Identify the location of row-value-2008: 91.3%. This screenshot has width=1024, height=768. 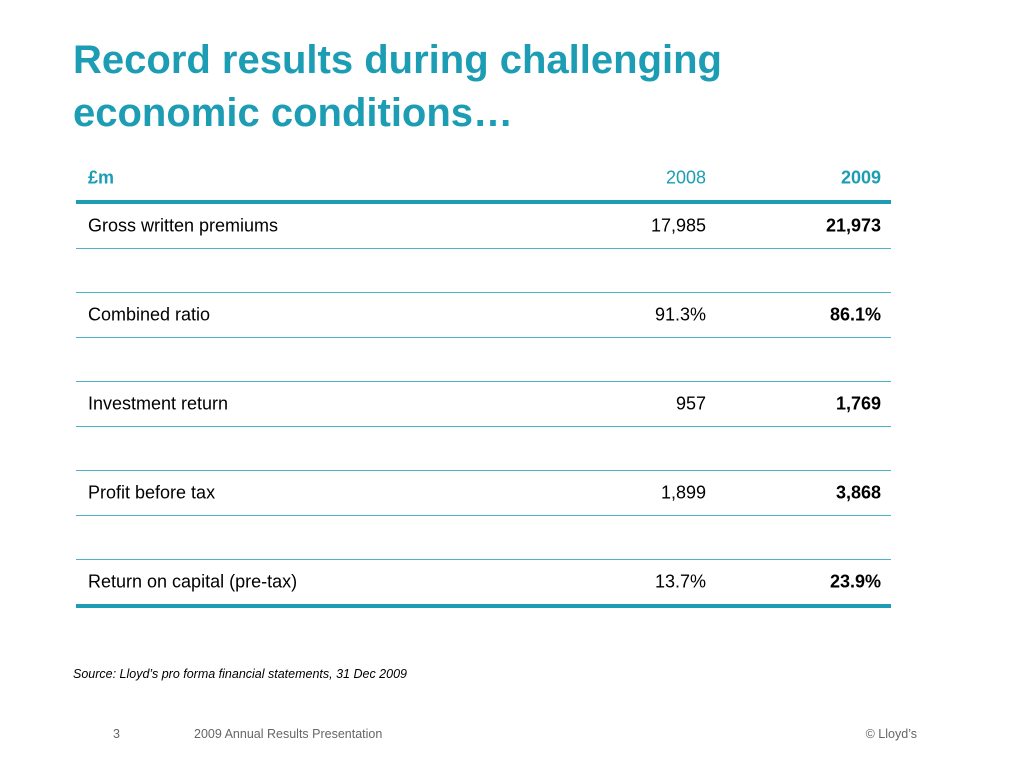
(680, 314).